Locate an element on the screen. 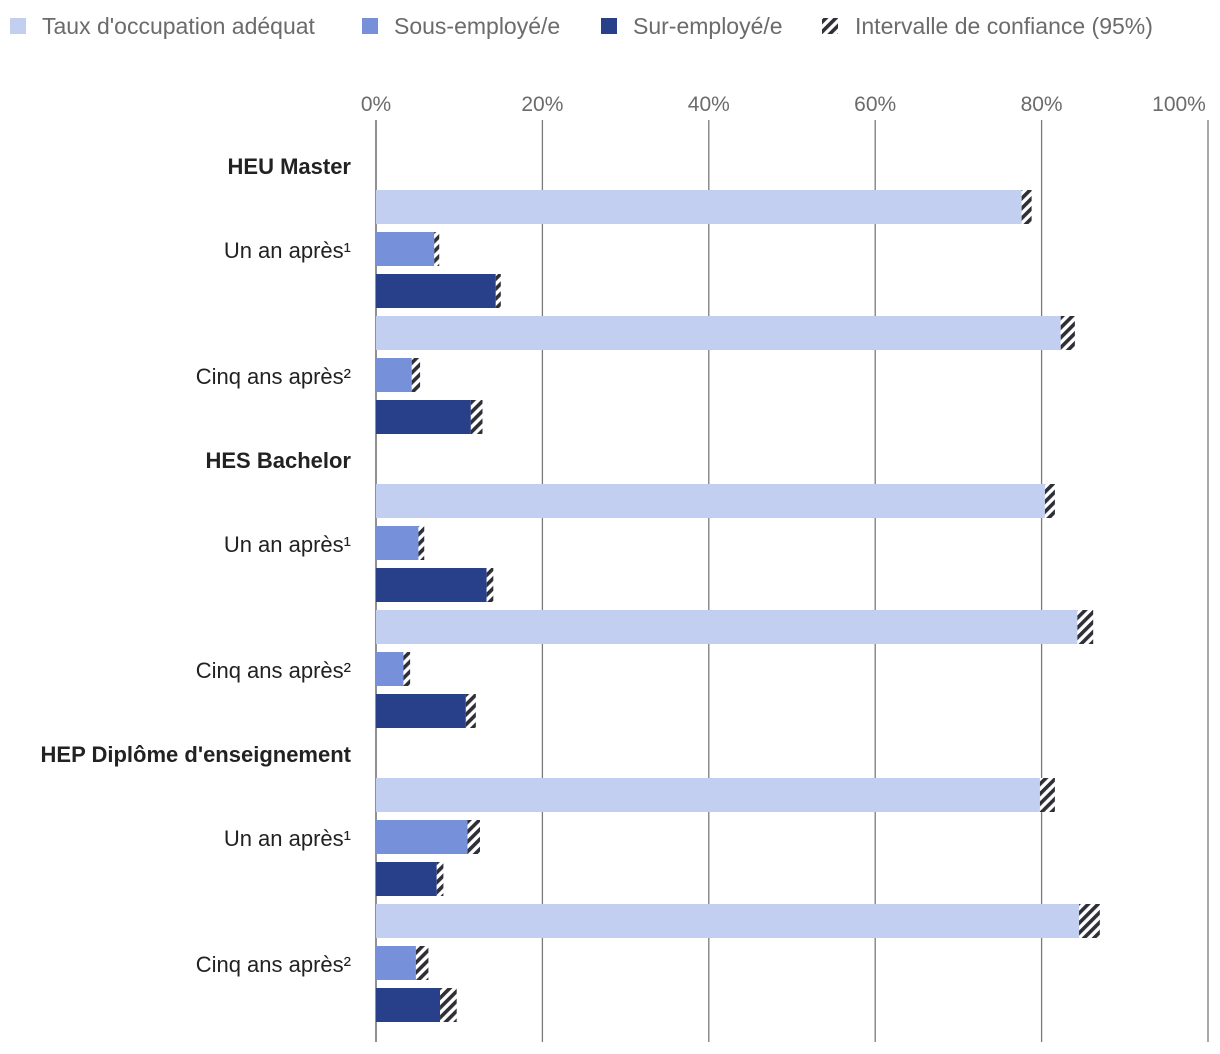  legend-item-adequate: Taux d'occupation adéquat is located at coordinates (163, 26).